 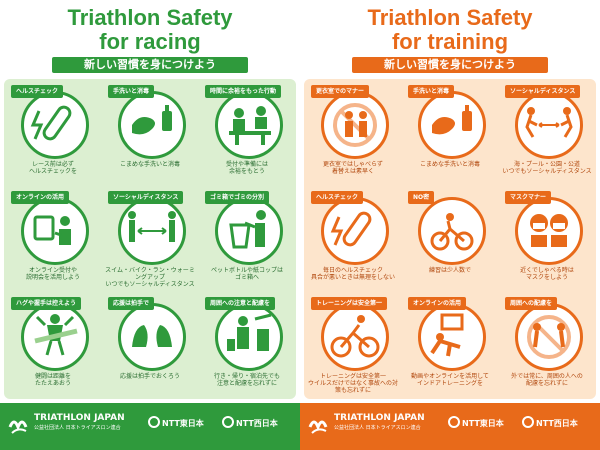 What do you see at coordinates (452, 232) in the screenshot?
I see `small-group-icon` at bounding box center [452, 232].